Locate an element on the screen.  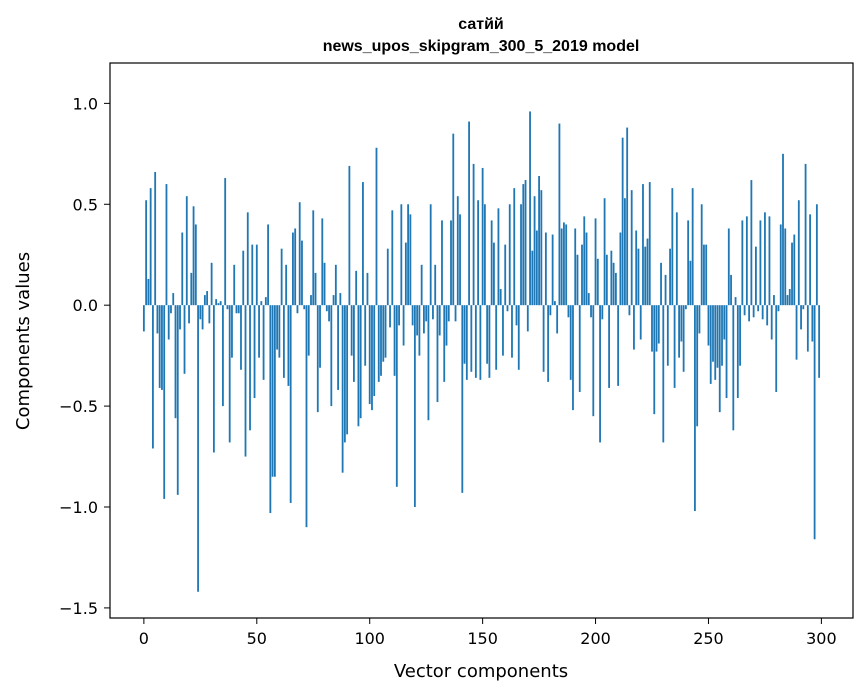
y-tick-label: 0.5 is located at coordinates (85, 204).